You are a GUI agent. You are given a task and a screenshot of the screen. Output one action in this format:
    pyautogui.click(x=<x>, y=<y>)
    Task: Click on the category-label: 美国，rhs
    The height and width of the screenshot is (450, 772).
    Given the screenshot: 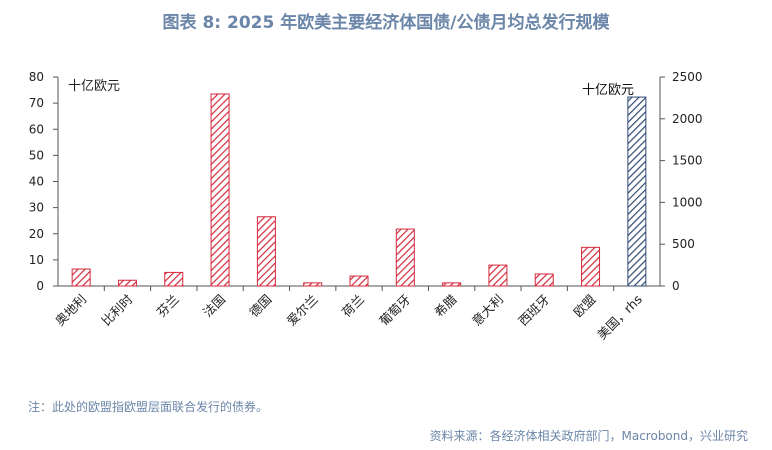 What is the action you would take?
    pyautogui.click(x=619, y=317)
    